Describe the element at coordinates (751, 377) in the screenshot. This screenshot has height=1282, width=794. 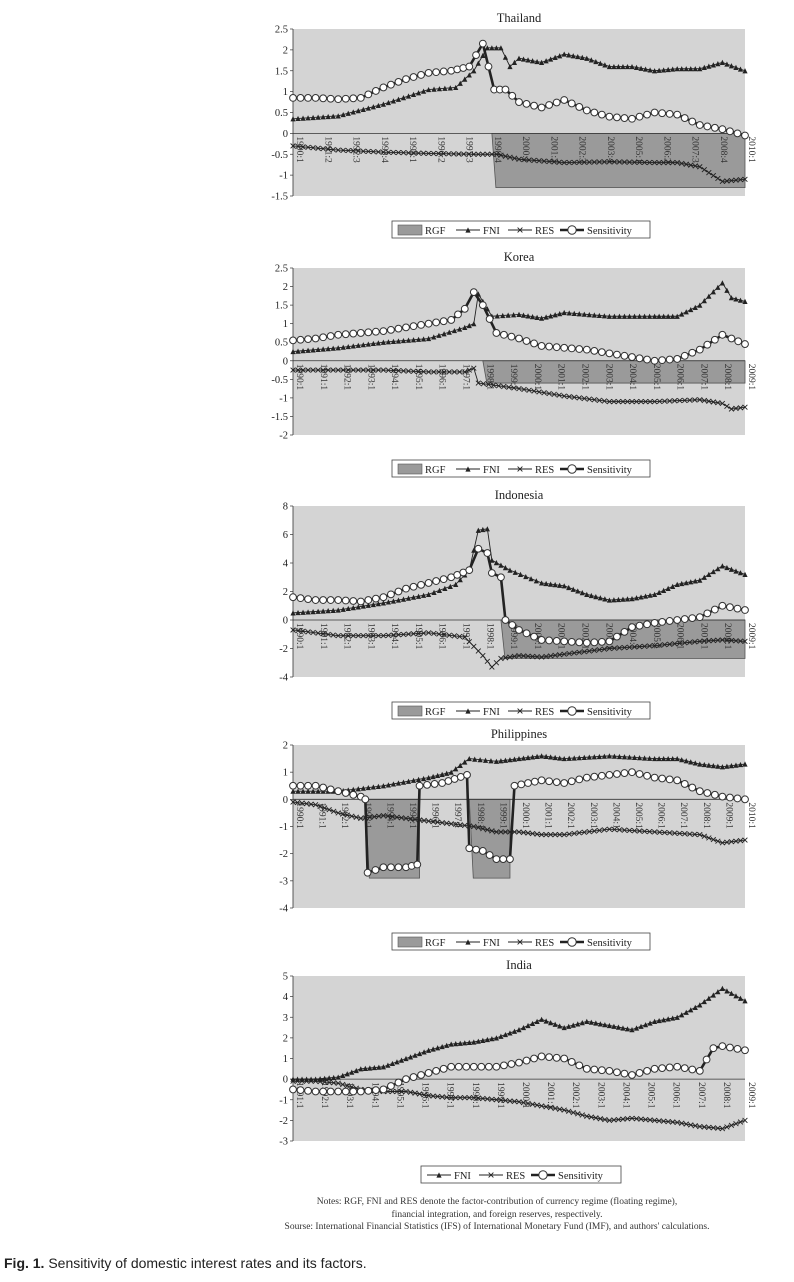
I see `x-tick-label: 2009:1` at that location.